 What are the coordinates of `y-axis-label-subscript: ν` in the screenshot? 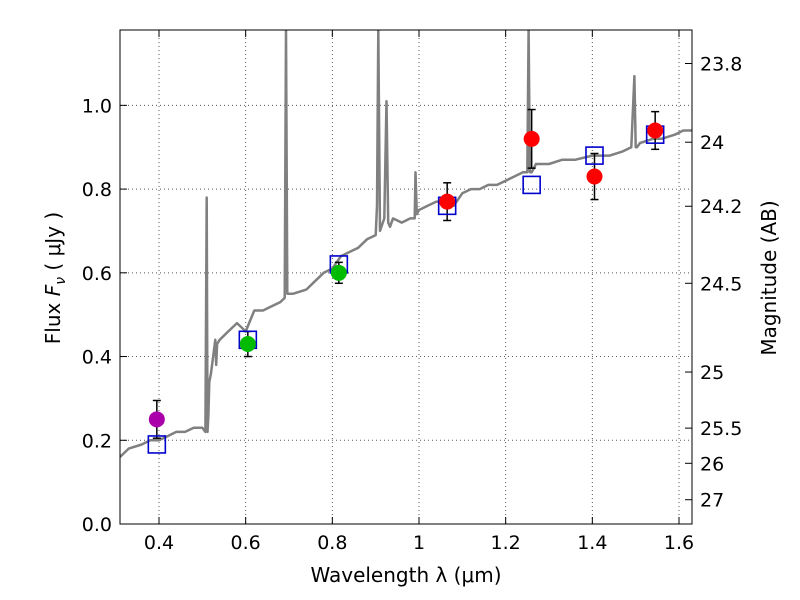 It's located at (61, 281).